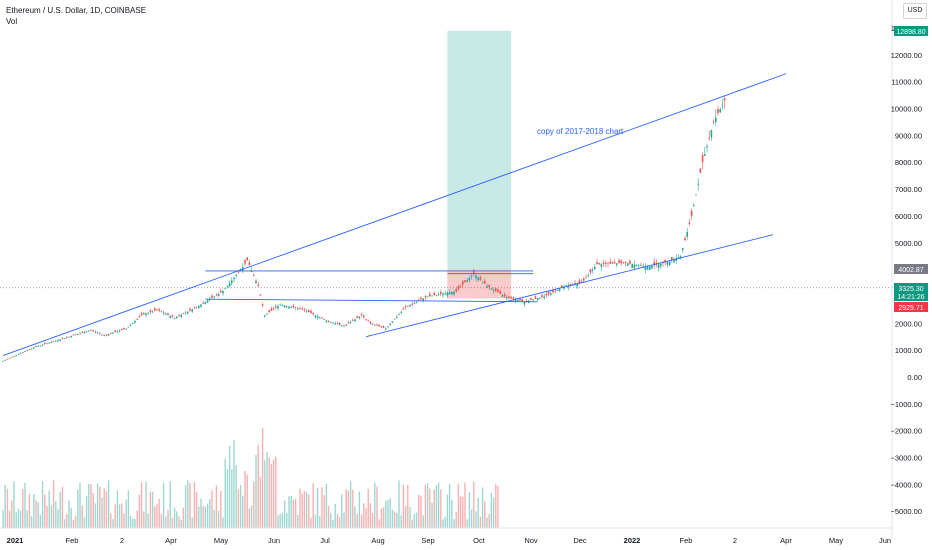 The image size is (932, 550). I want to click on position-zones, so click(479, 164).